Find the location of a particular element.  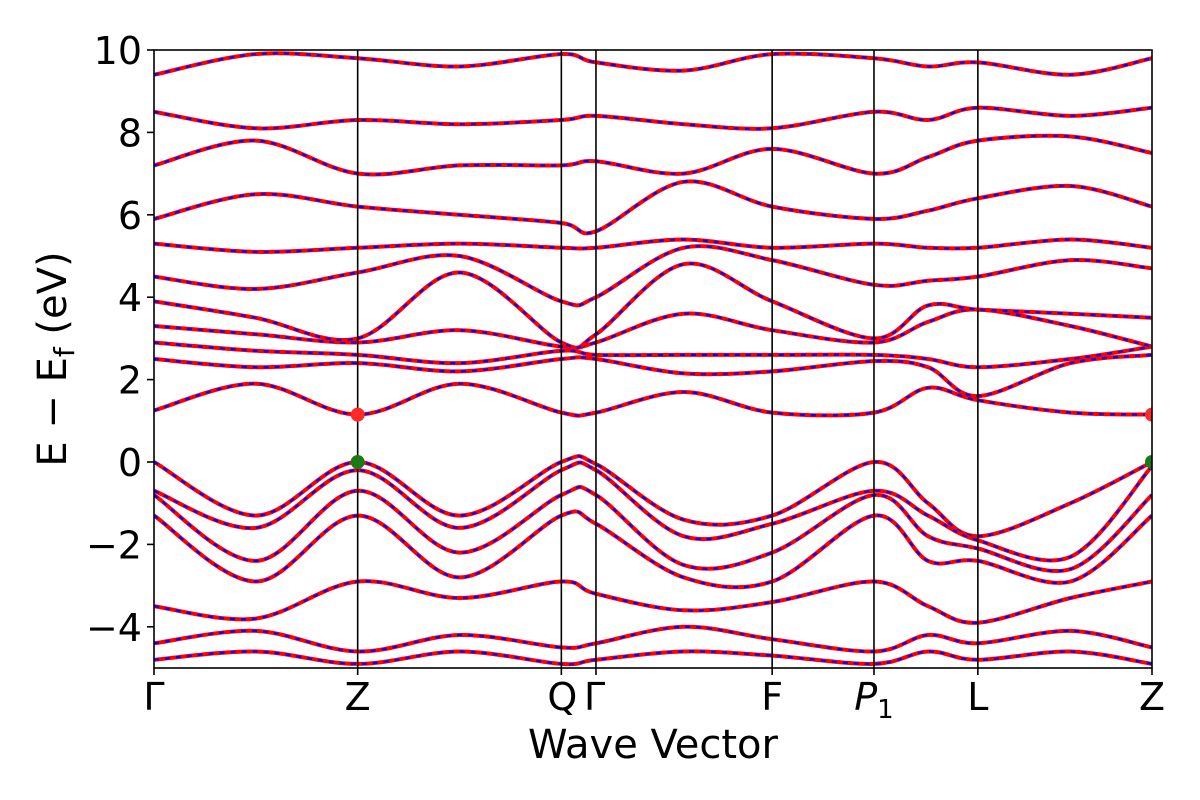

y-axis-ticks: −4 −2 0 2 4 6 8 10 is located at coordinates (120, 339).